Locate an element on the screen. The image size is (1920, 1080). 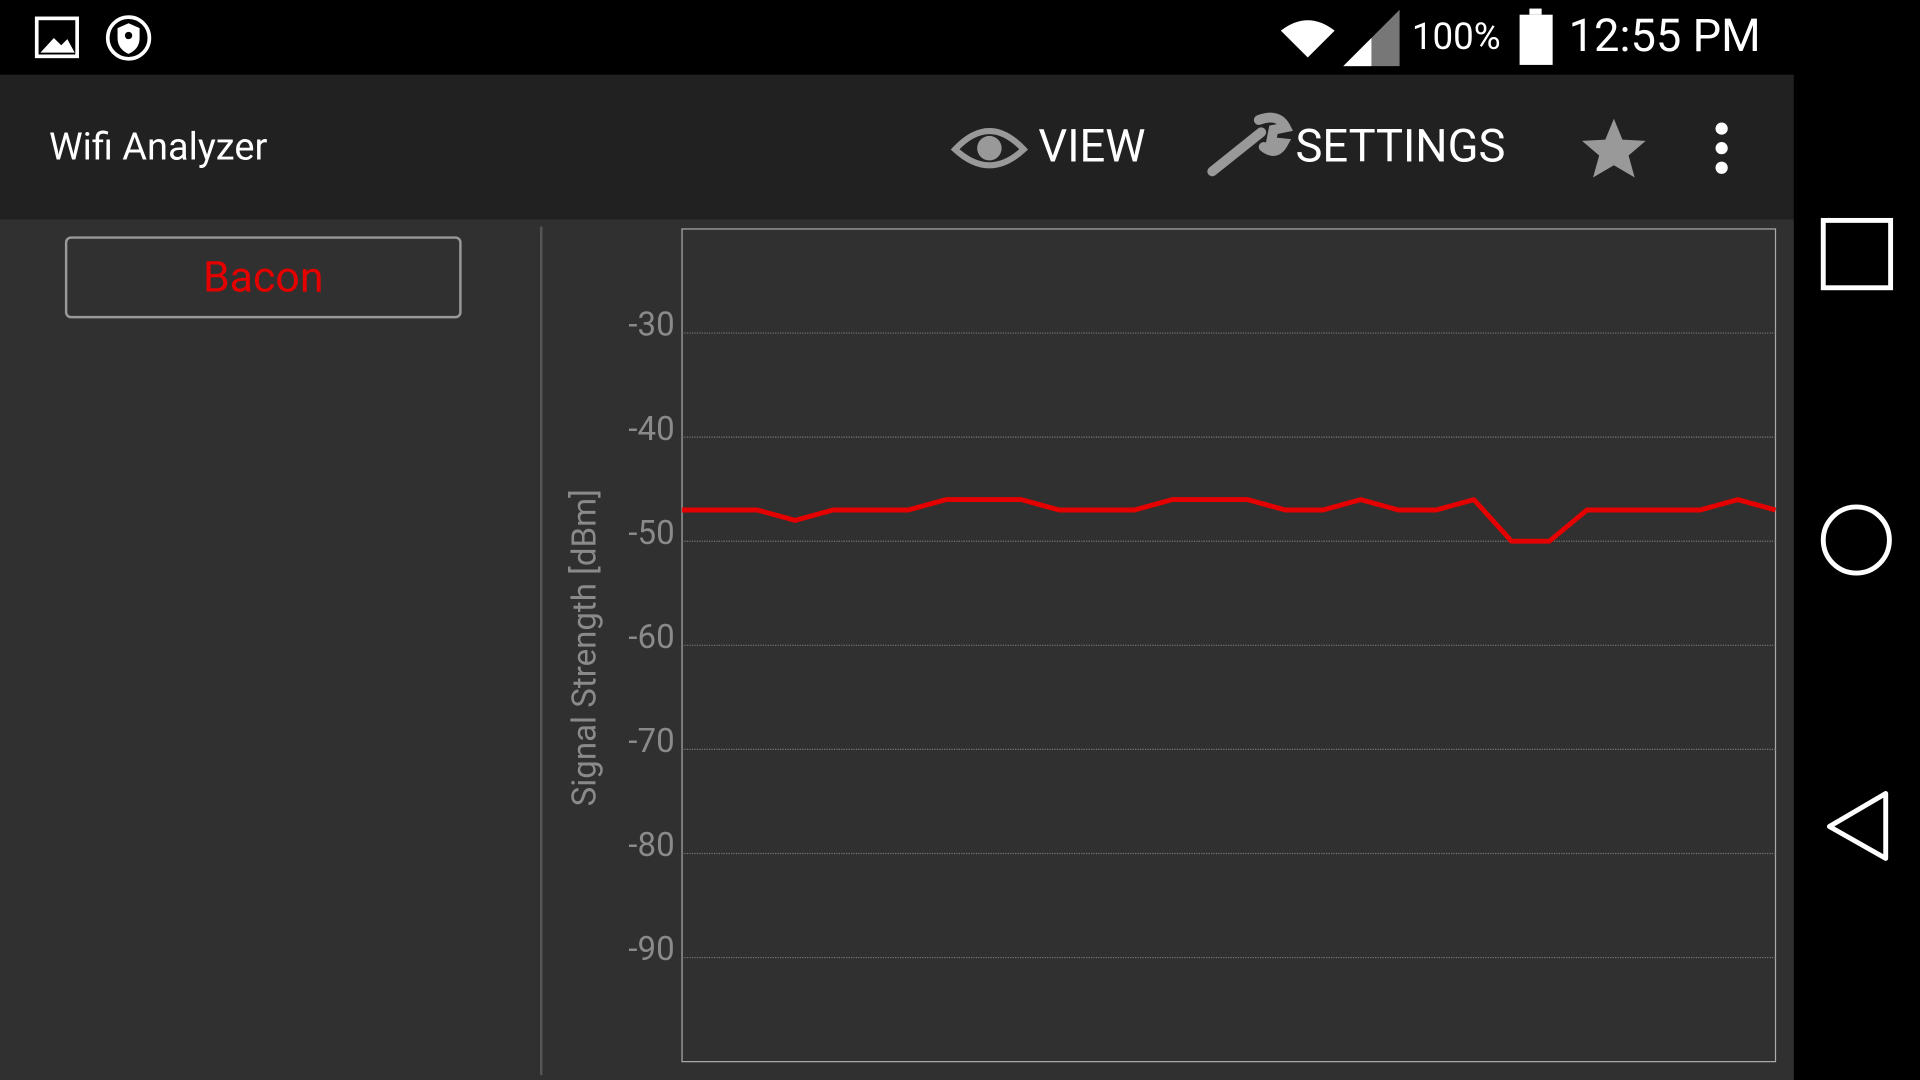
view-label: VIEW is located at coordinates (1091, 146).